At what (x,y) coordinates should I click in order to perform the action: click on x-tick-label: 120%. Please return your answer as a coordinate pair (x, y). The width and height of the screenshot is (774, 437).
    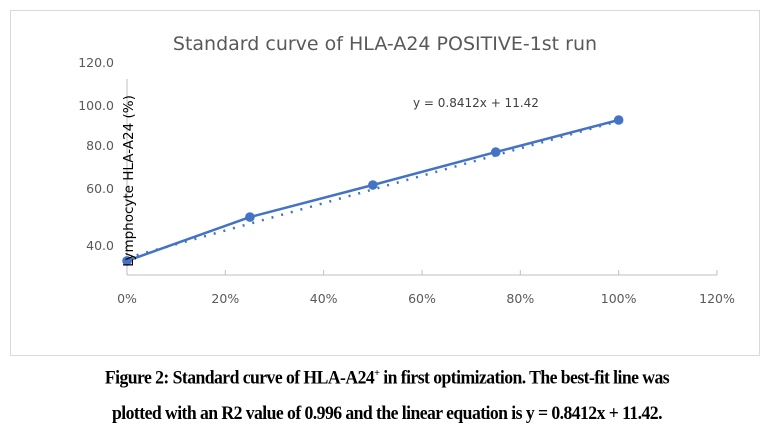
    Looking at the image, I should click on (717, 298).